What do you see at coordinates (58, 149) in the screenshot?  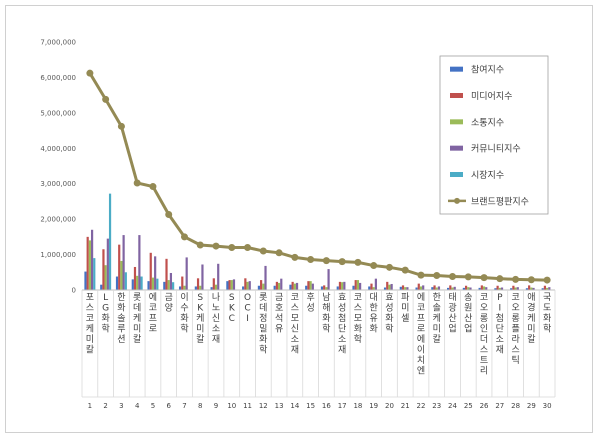 I see `y-tick-label: 4,000,000` at bounding box center [58, 149].